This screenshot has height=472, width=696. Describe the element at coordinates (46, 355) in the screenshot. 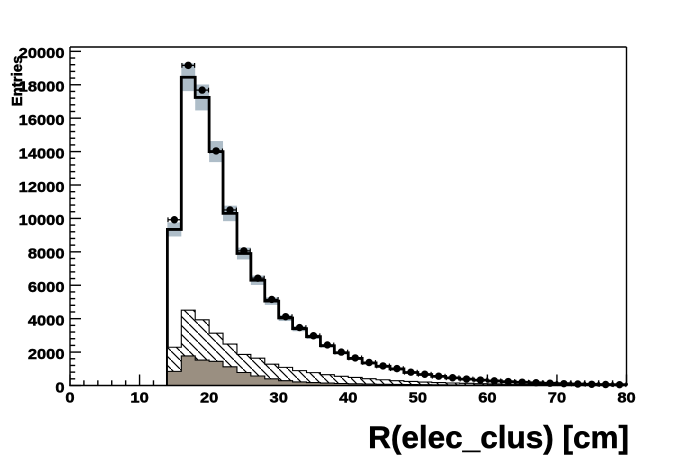

I see `svg-text: 2000` at that location.